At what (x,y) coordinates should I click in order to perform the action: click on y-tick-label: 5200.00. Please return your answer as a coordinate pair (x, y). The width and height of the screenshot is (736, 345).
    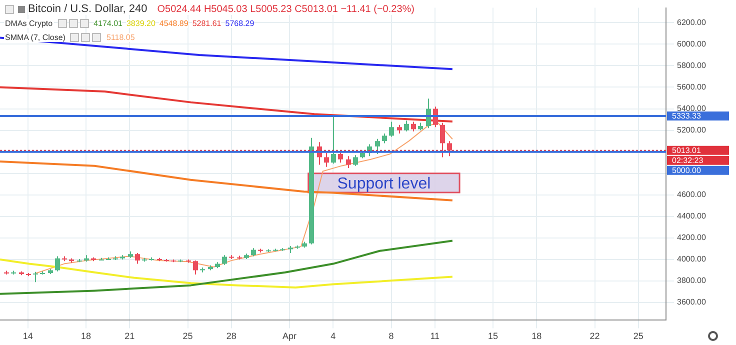
    Looking at the image, I should click on (691, 130).